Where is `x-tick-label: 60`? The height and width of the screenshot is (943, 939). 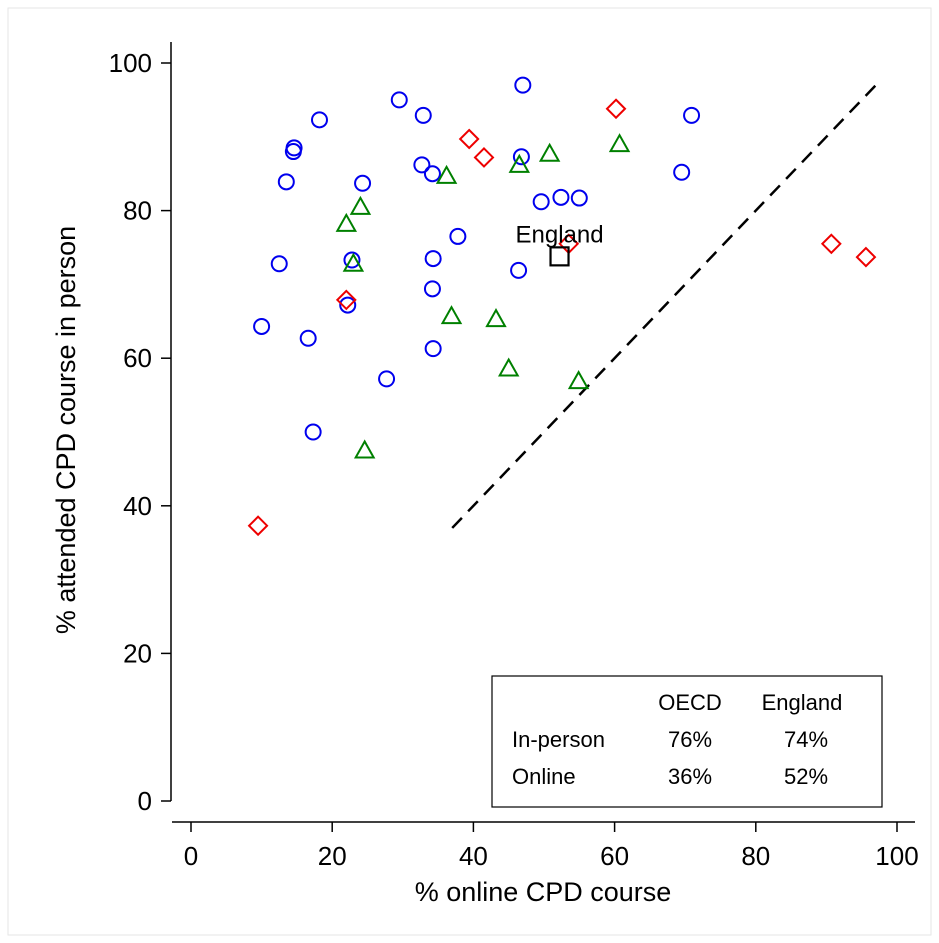
x-tick-label: 60 is located at coordinates (614, 856).